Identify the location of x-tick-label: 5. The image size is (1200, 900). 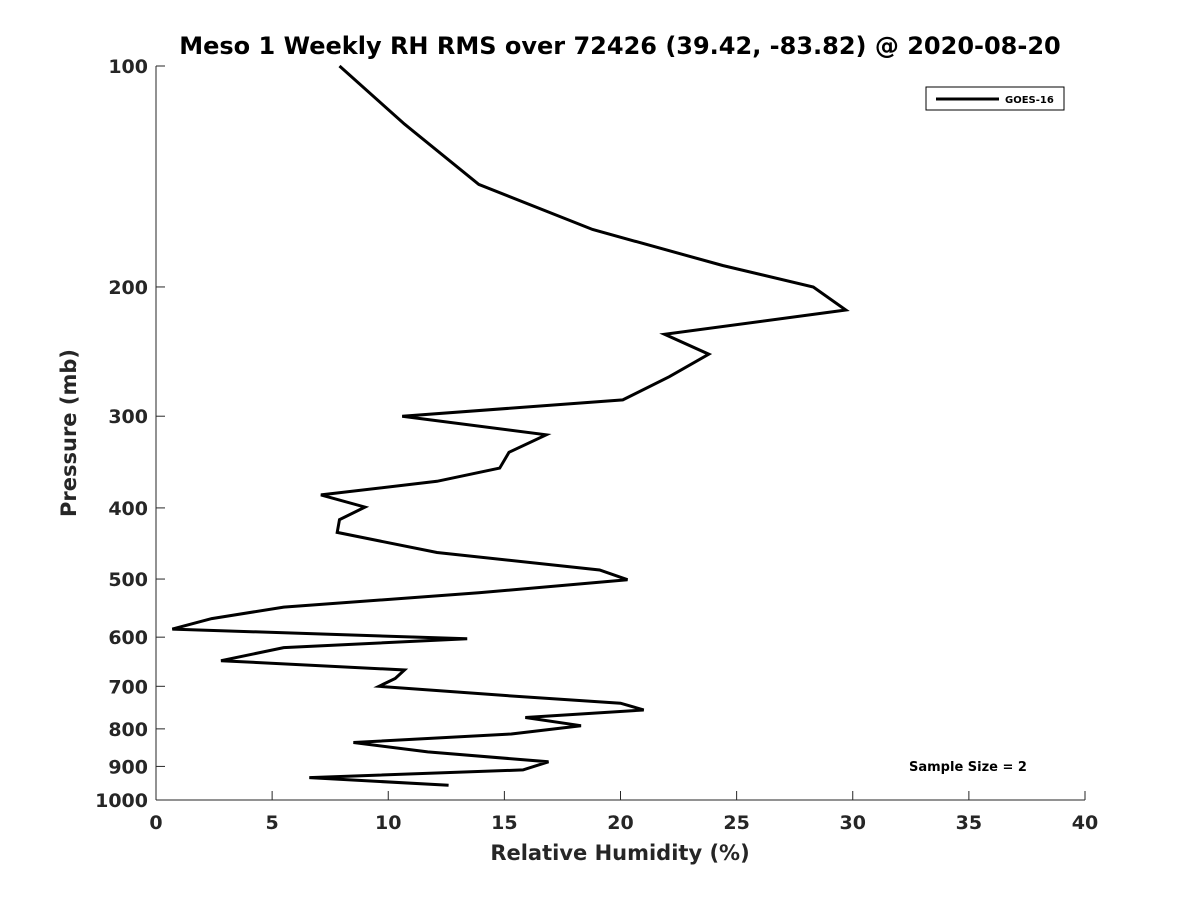
(272, 823).